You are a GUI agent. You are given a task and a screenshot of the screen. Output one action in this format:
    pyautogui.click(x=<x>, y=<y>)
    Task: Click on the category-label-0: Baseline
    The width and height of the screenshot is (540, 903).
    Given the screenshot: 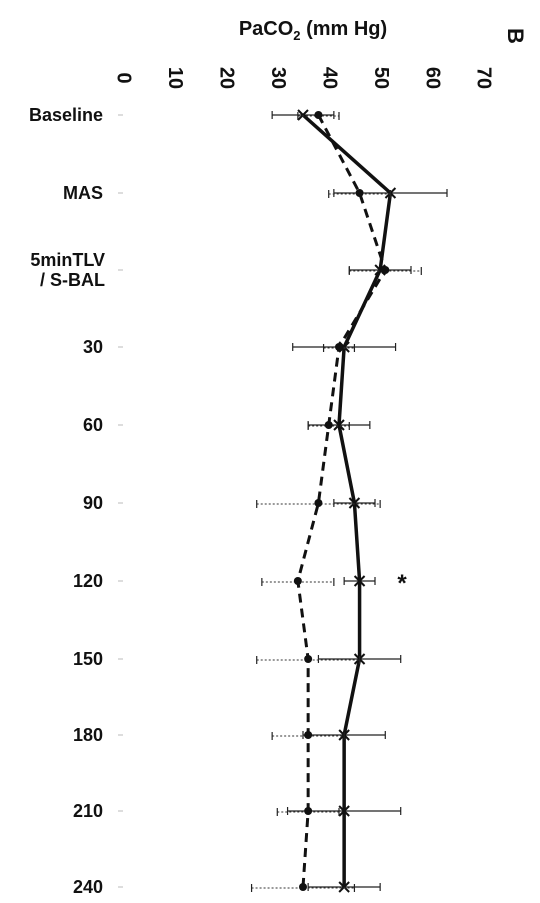 What is the action you would take?
    pyautogui.click(x=66, y=115)
    